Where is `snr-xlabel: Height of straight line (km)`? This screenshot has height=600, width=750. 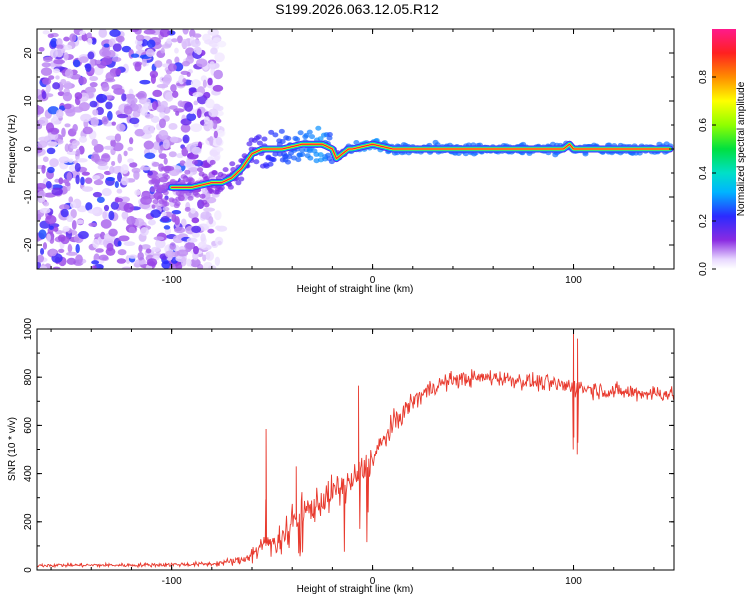
snr-xlabel: Height of straight line (km) is located at coordinates (355, 589).